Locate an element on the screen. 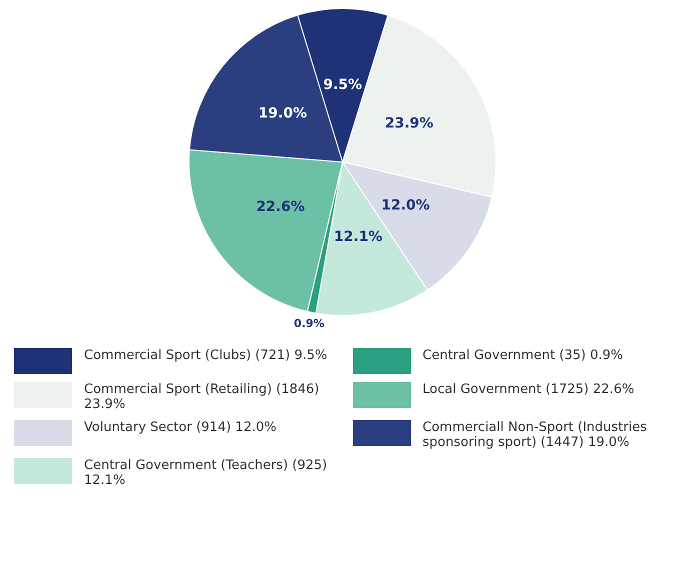  data-label: 12.1% is located at coordinates (358, 236).